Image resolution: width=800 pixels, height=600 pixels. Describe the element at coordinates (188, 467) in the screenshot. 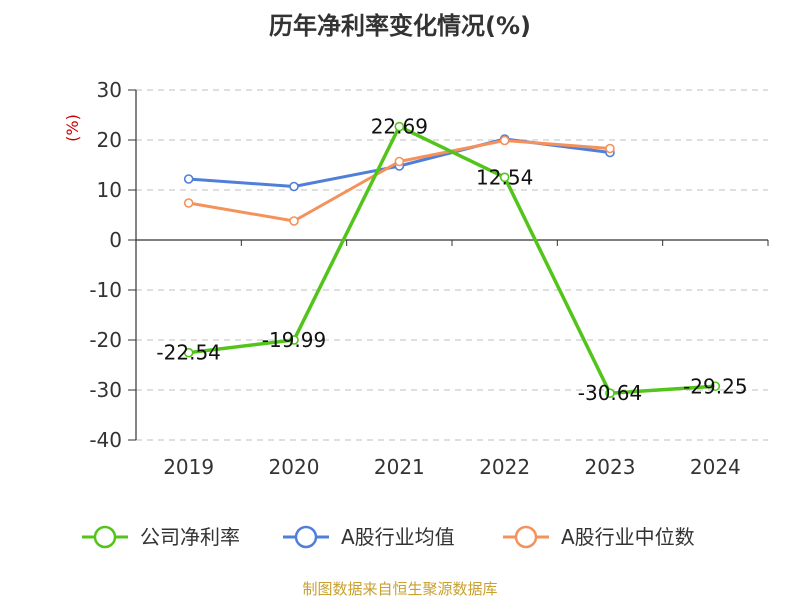

I see `x-tick-label: 2019` at that location.